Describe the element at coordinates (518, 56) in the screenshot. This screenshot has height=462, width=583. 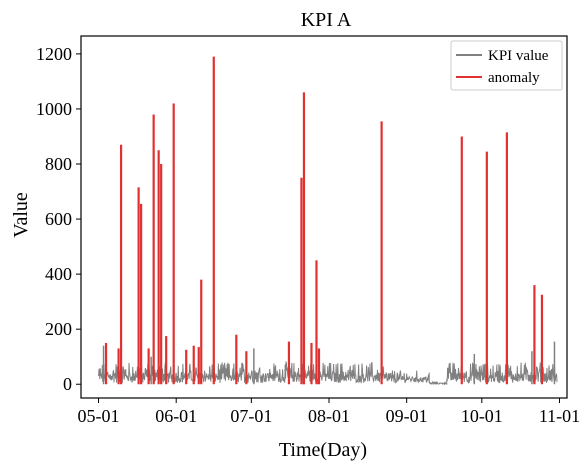
I see `legend-label-kpi-value: KPI value` at that location.